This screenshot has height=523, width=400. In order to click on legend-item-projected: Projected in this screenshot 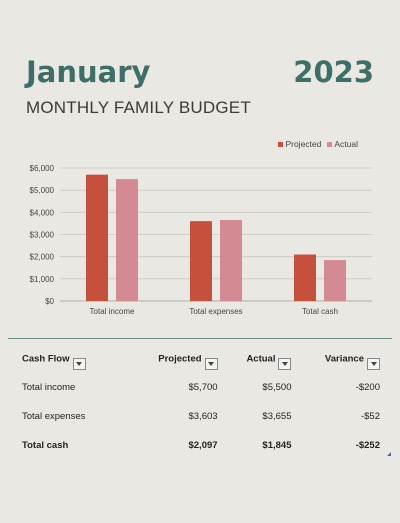, I will do `click(299, 144)`.